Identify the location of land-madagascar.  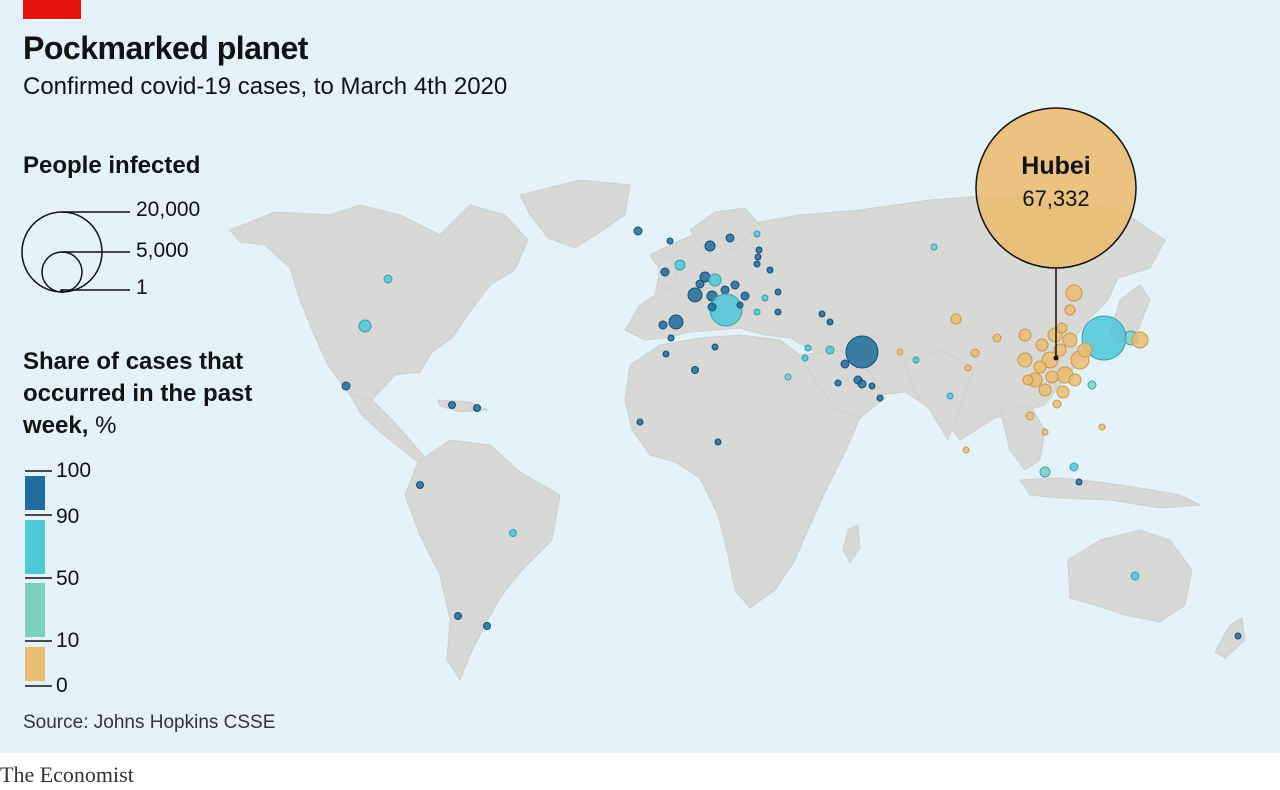
(851, 543).